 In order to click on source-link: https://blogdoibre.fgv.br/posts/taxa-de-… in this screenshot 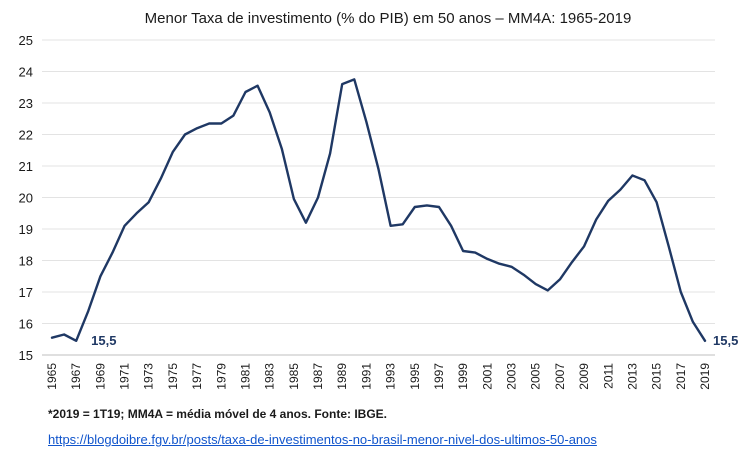, I will do `click(322, 439)`.